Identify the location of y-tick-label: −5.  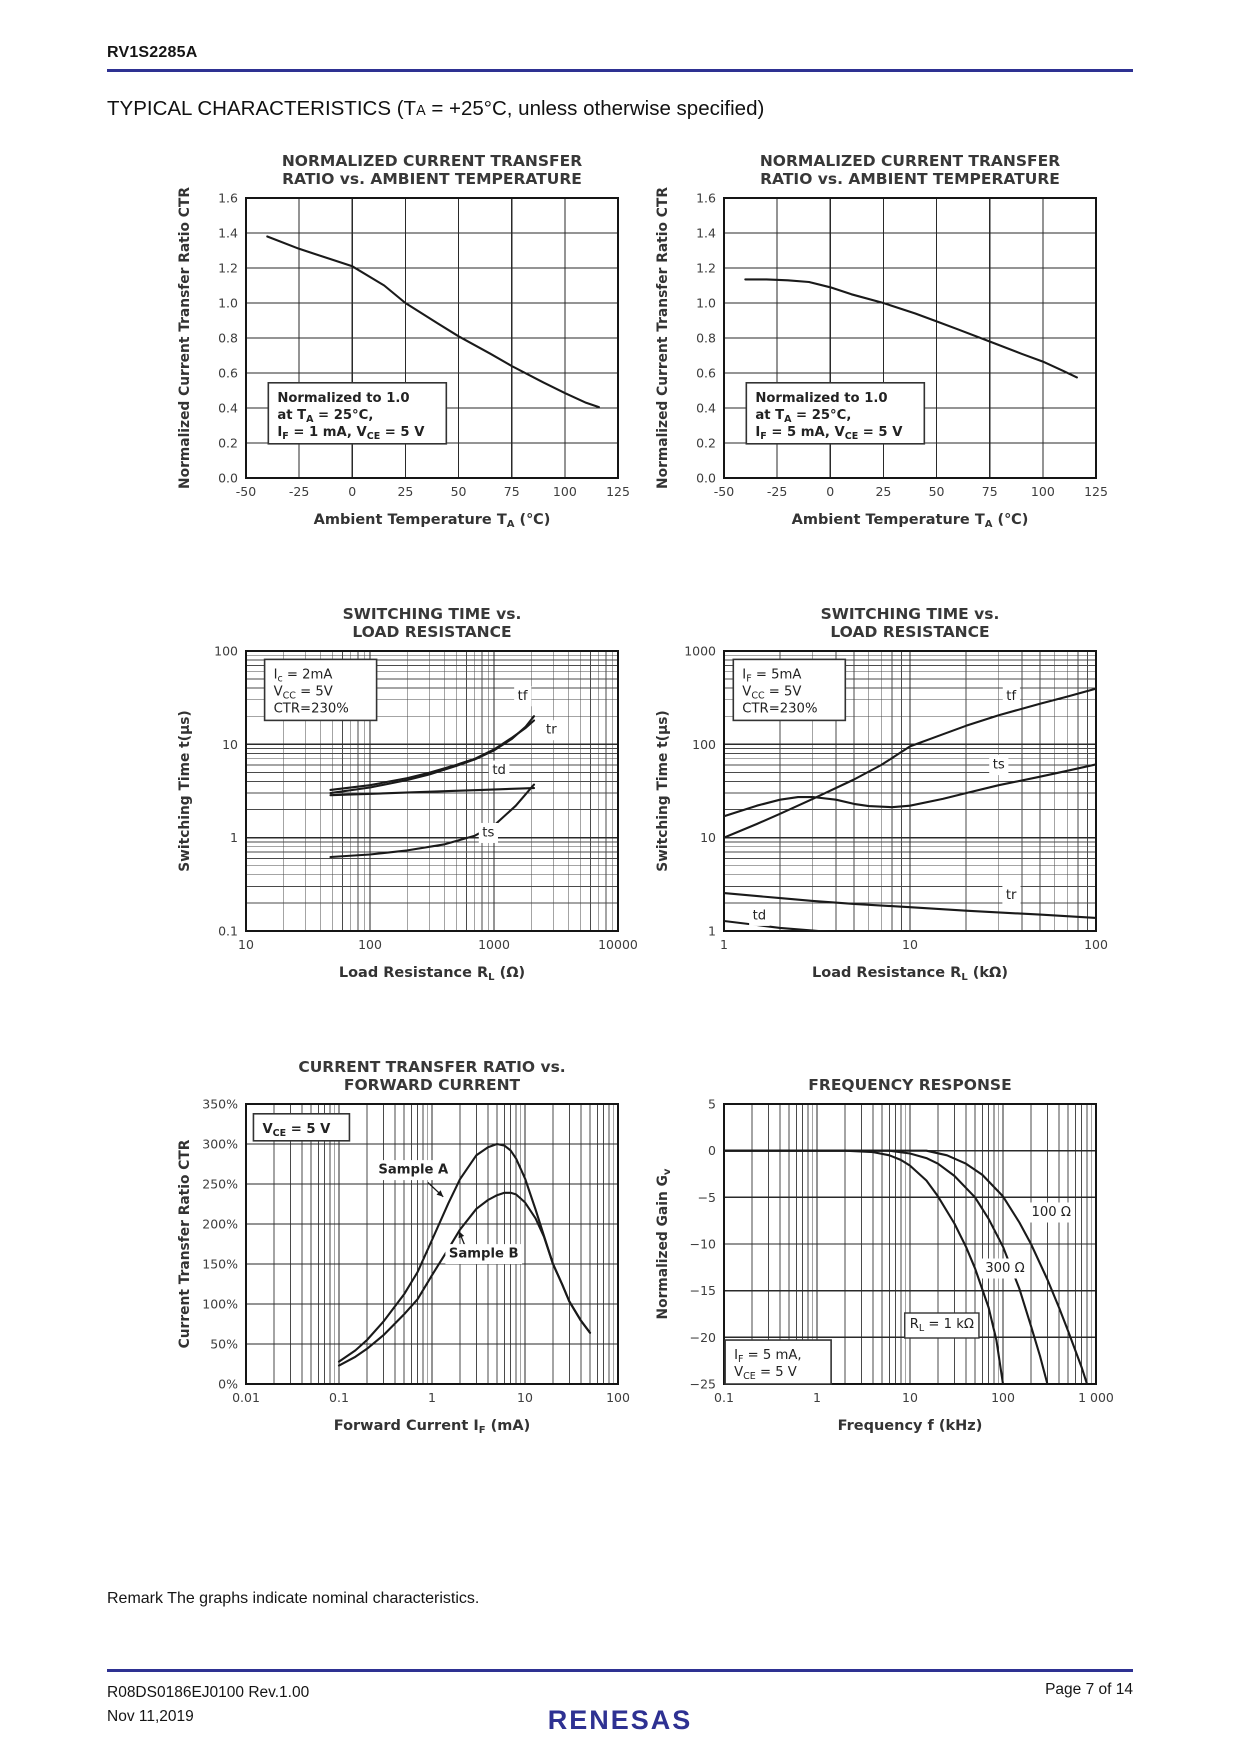
(707, 1197).